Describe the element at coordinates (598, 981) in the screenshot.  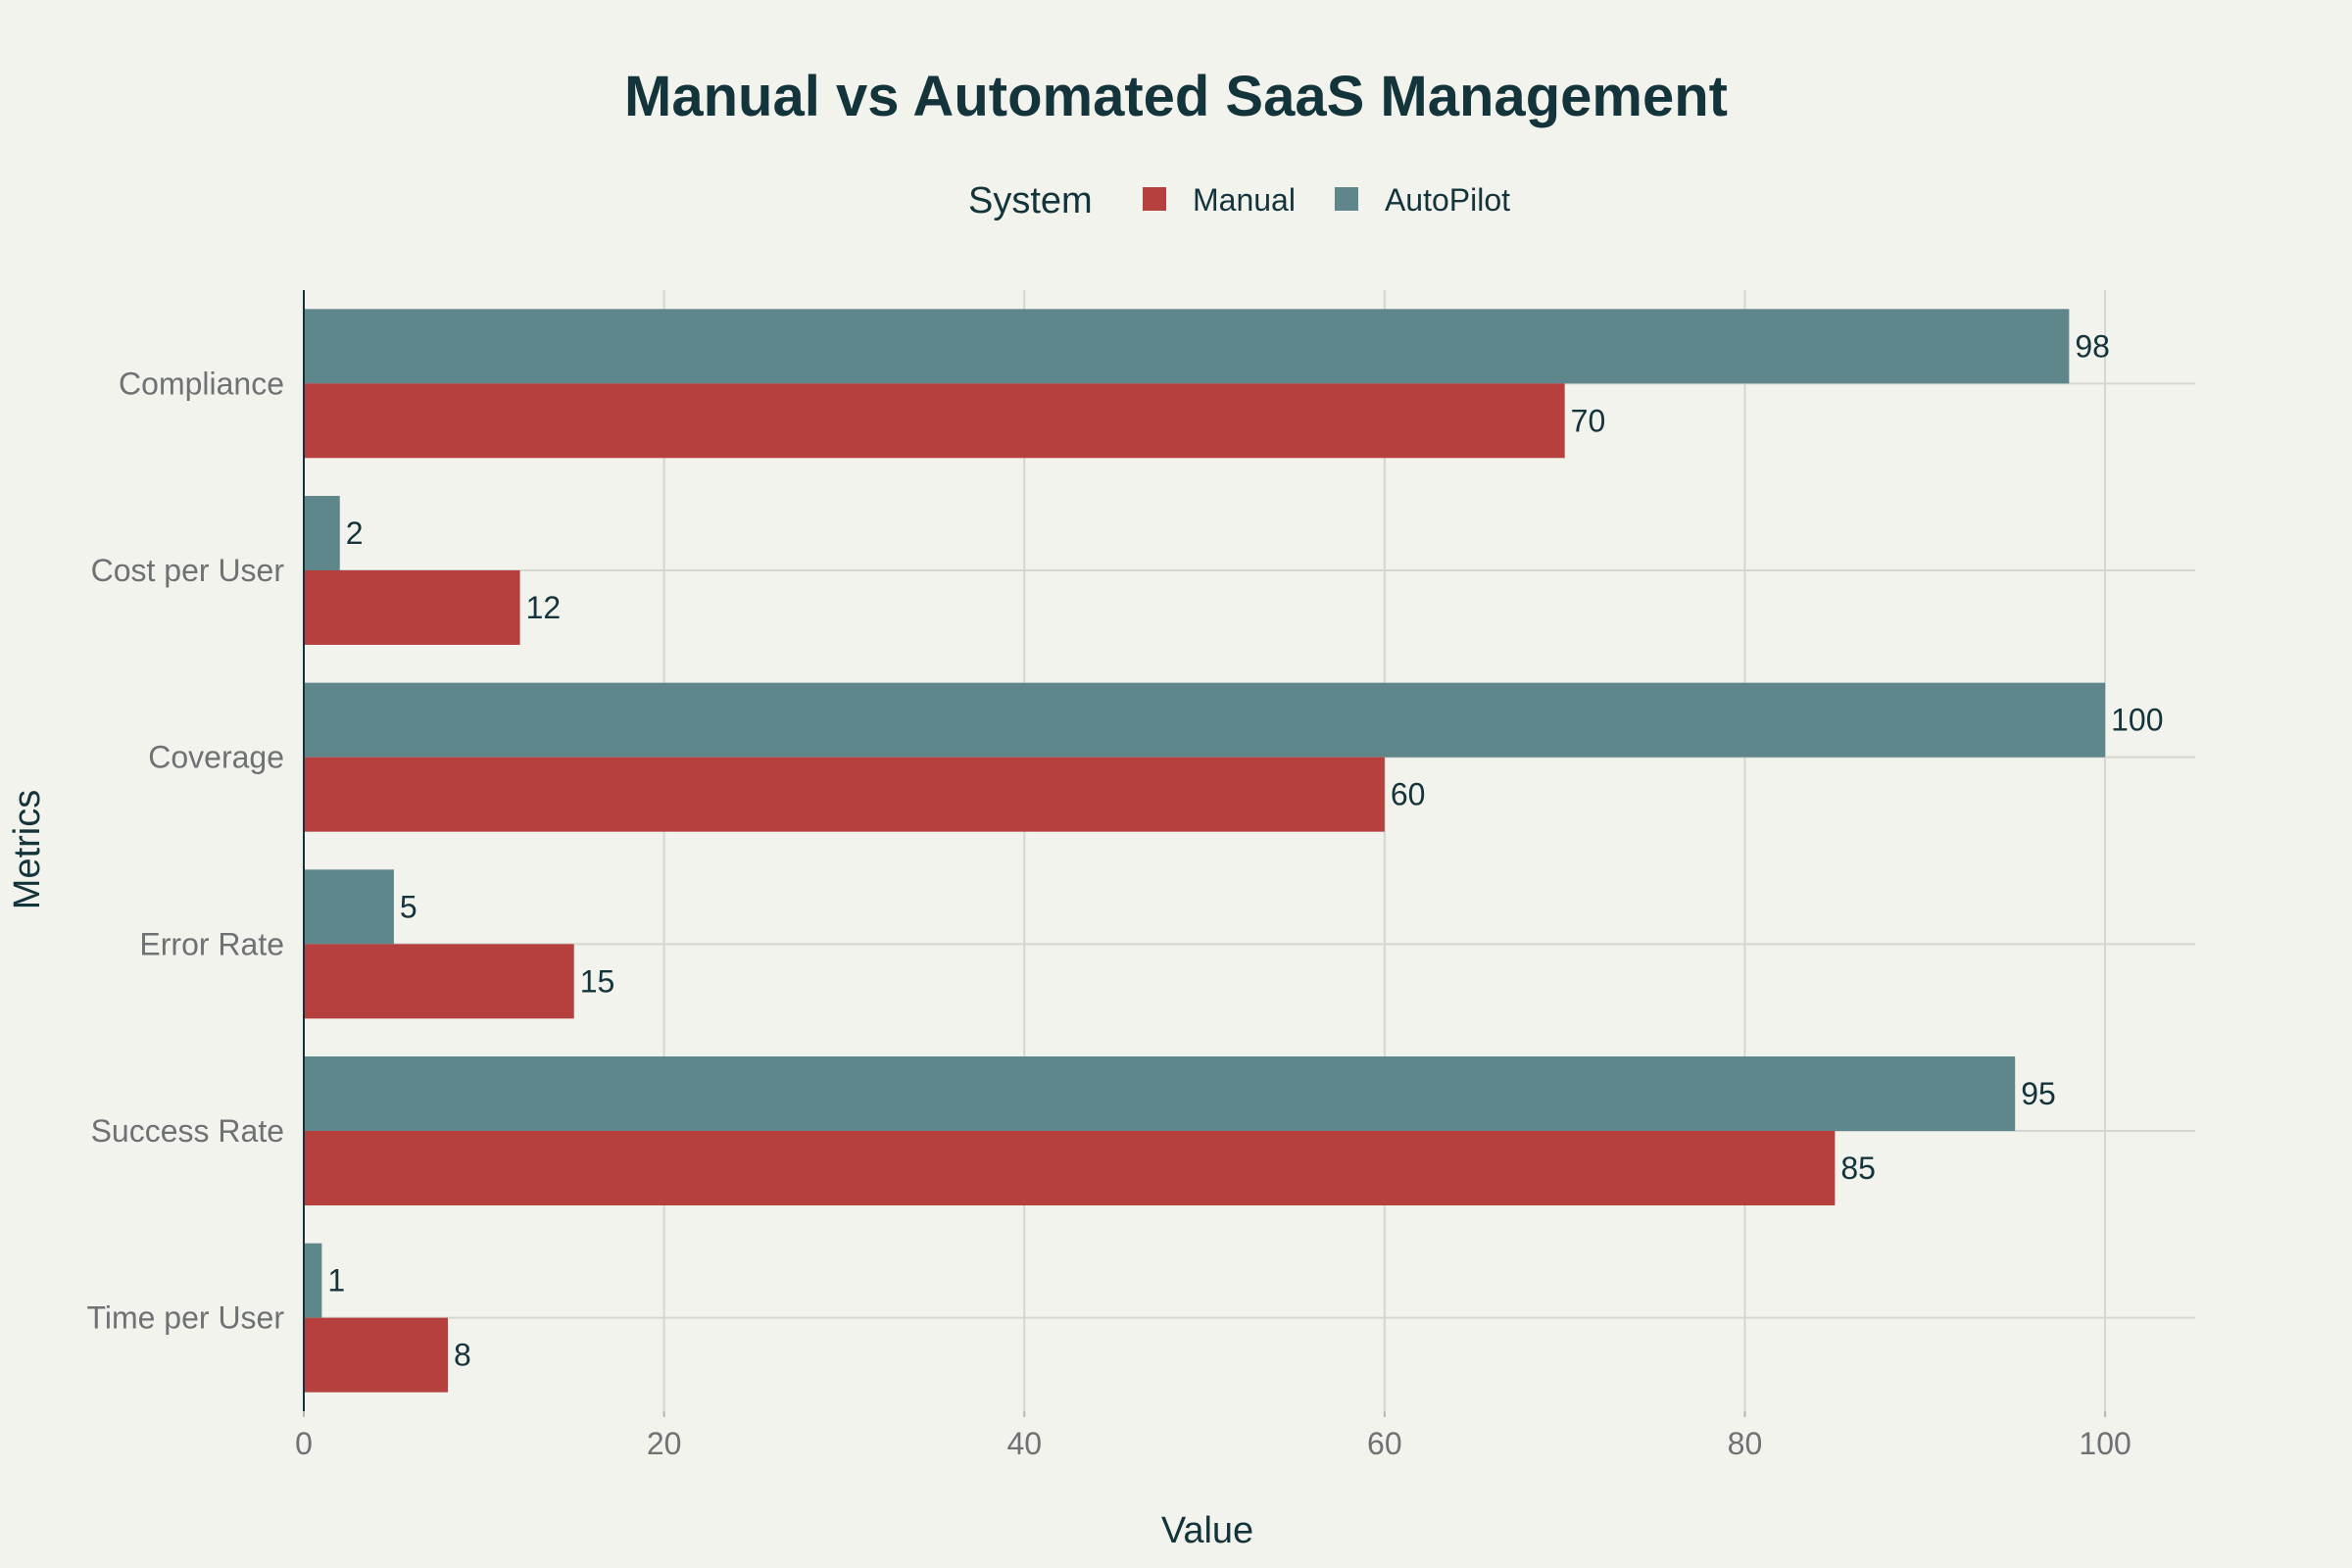
I see `data-label: 15` at that location.